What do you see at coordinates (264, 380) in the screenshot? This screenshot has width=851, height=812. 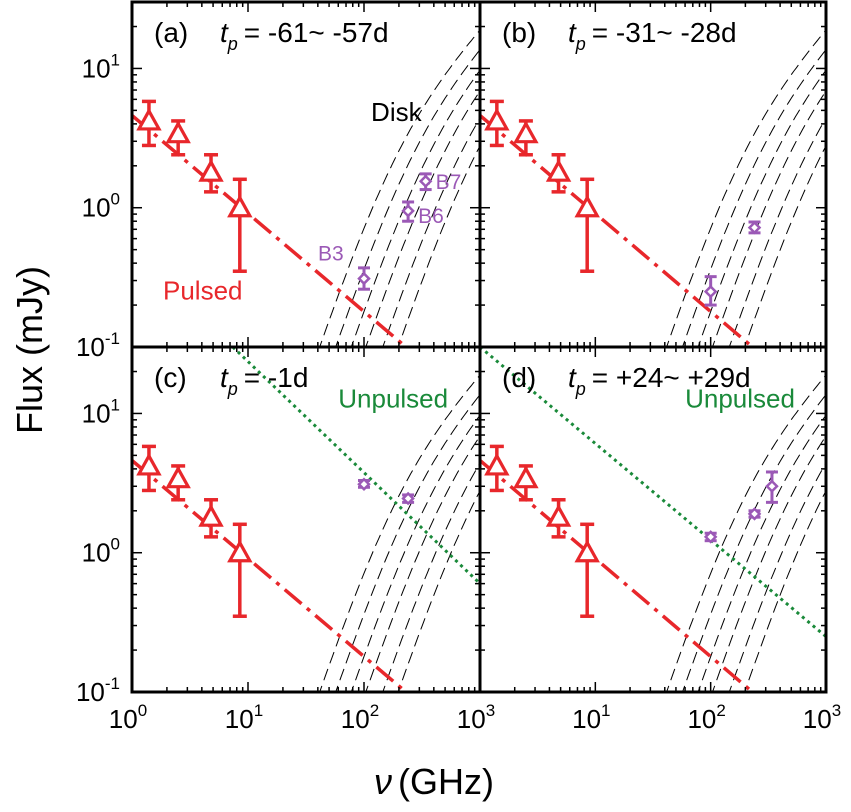 I see `panel-tp-text: tp = -1d` at bounding box center [264, 380].